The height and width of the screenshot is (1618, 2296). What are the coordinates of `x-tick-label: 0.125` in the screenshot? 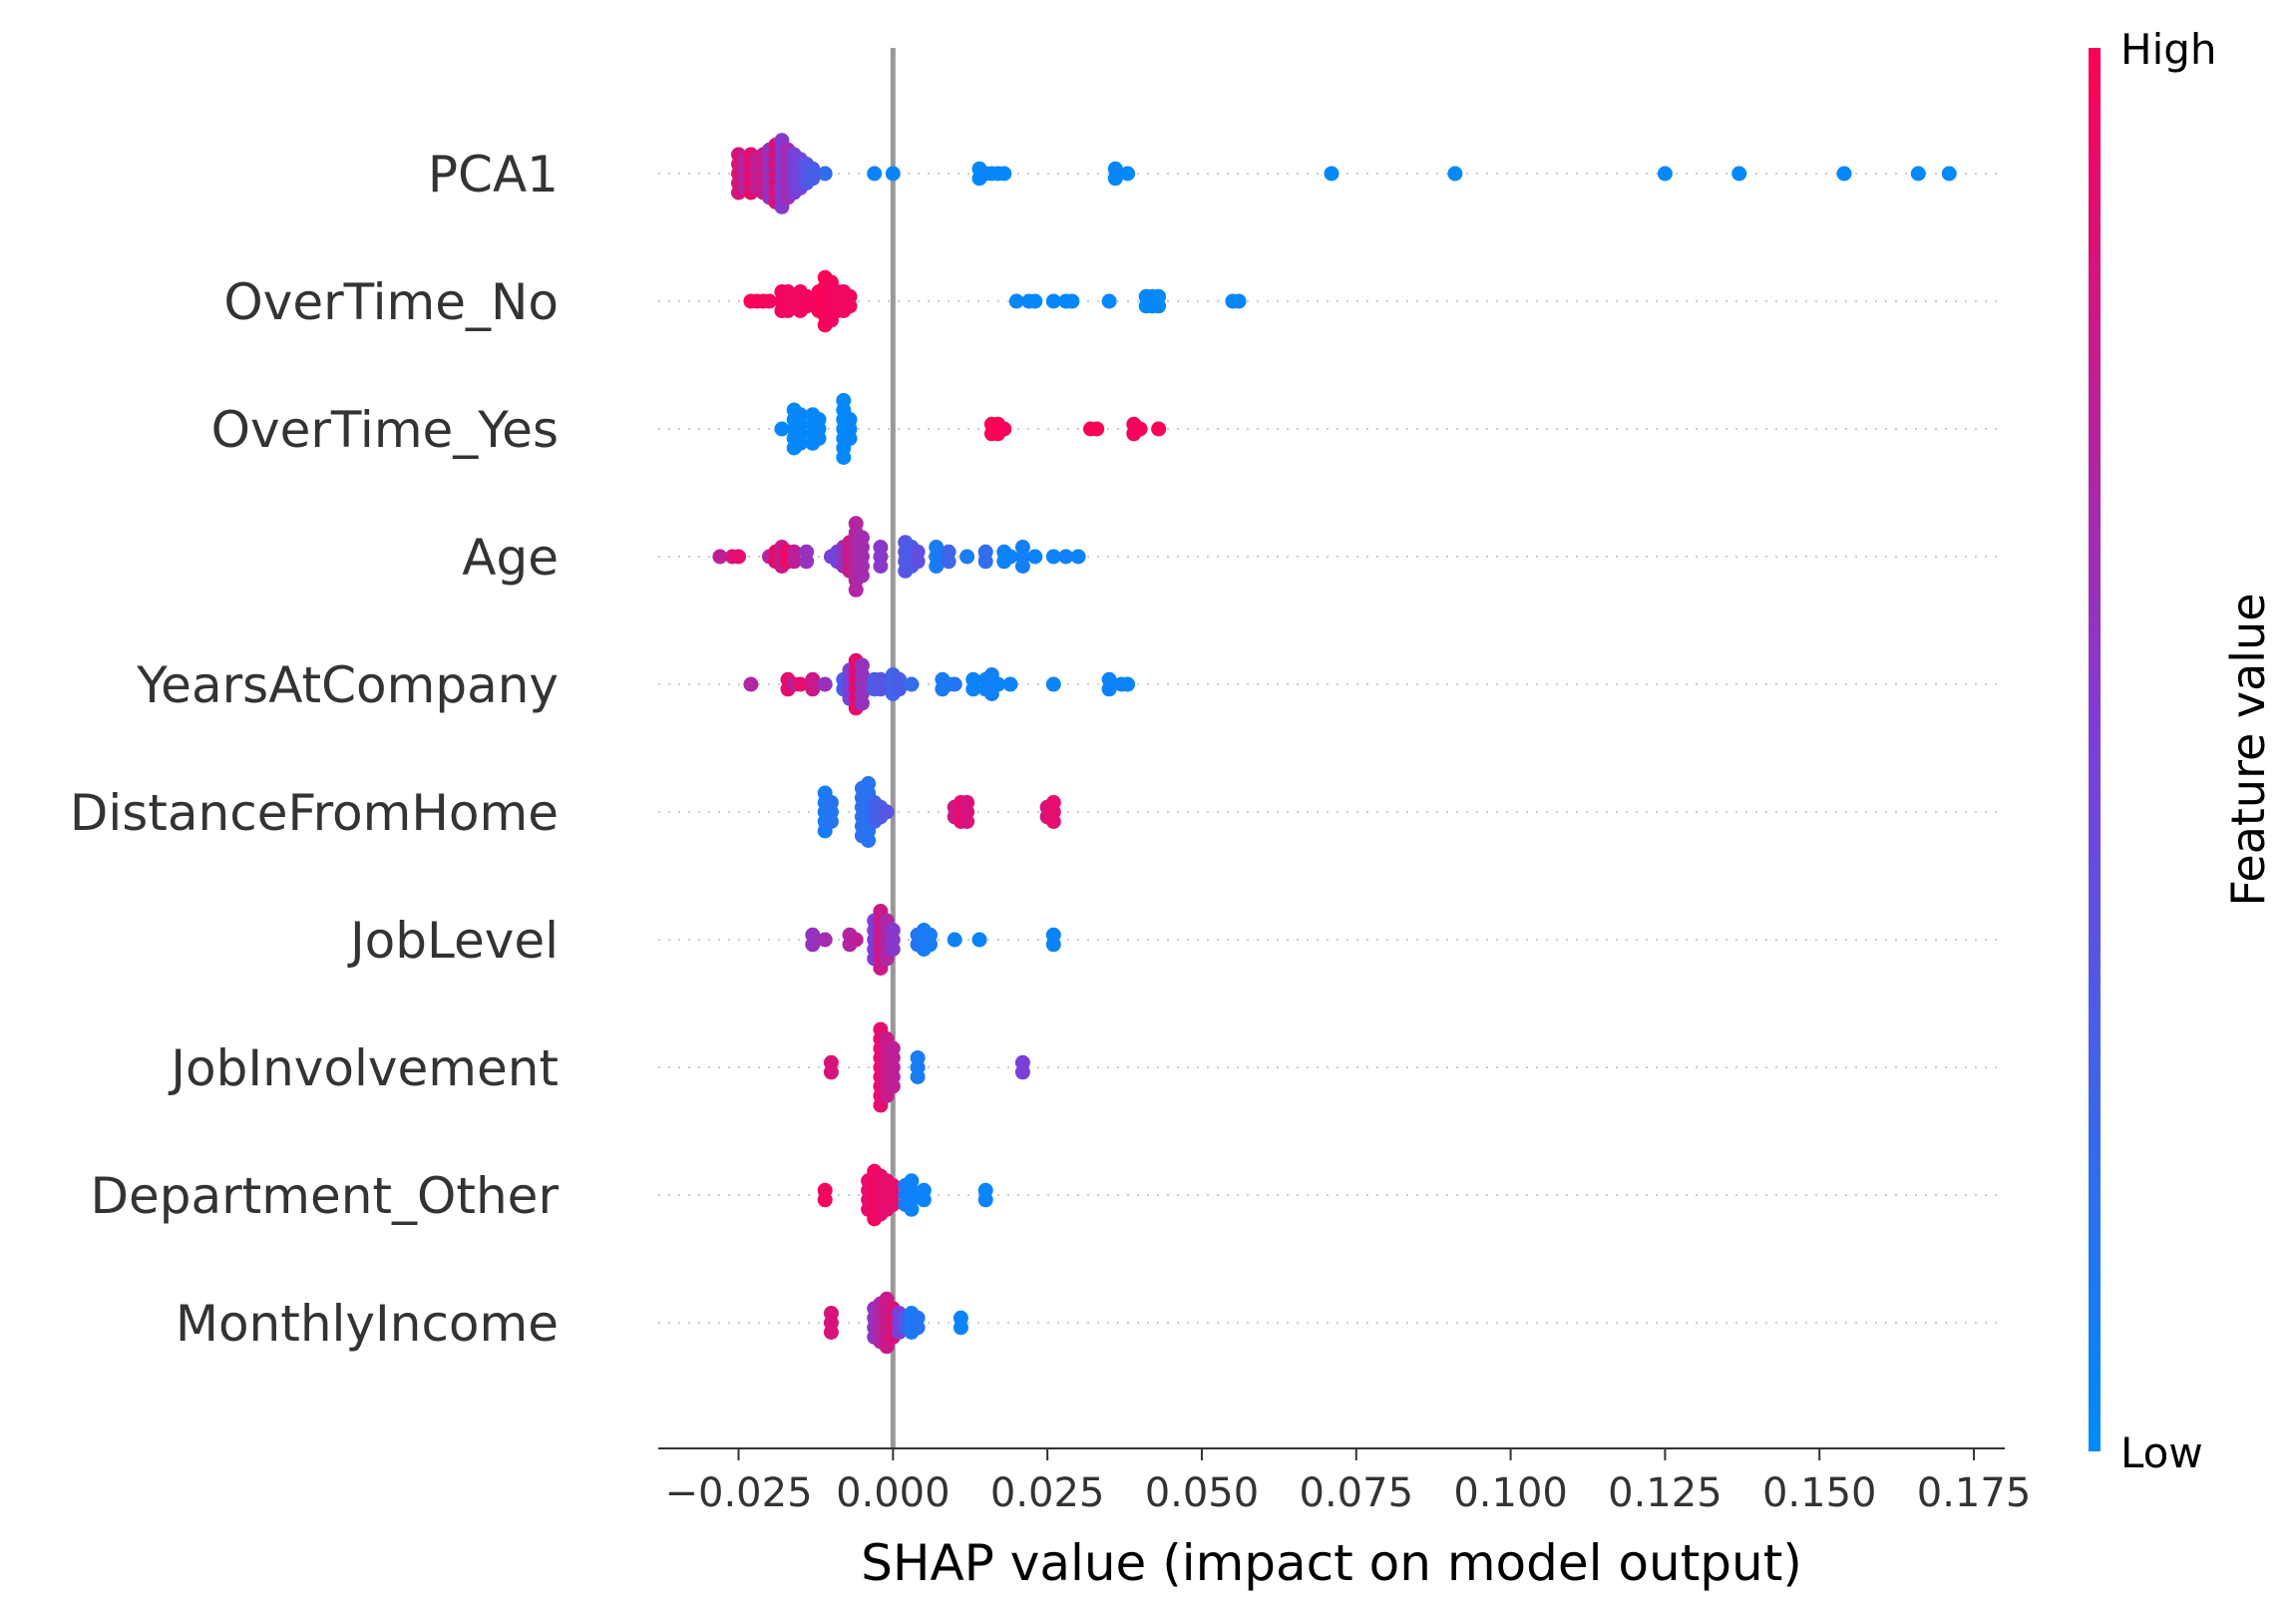 It's located at (1665, 1493).